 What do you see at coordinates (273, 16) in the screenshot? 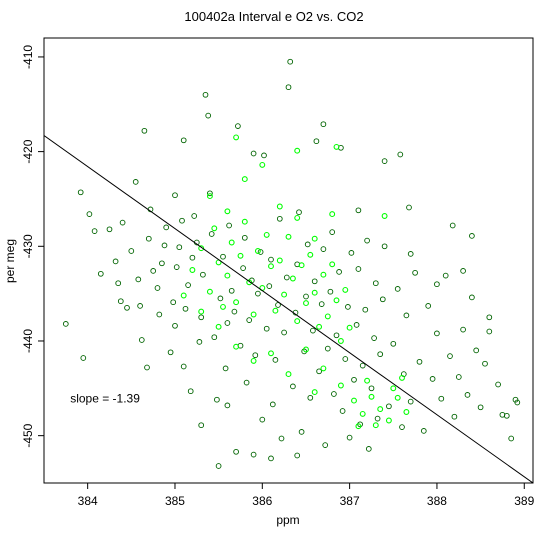
I see `chart-title: 100402a Interval e O2 vs. CO2` at bounding box center [273, 16].